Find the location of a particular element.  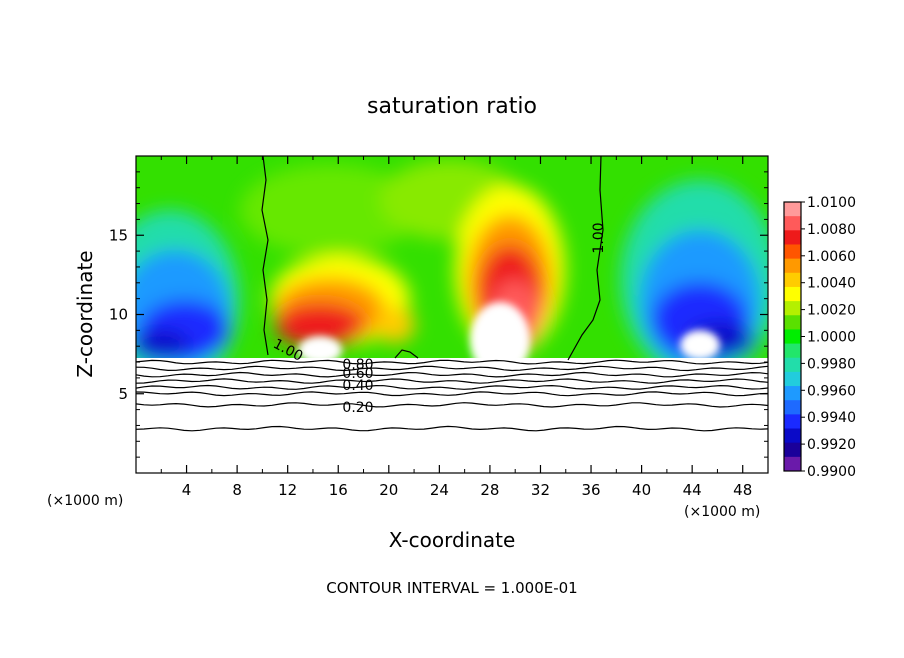

contour-label-0-40: 0.40 is located at coordinates (357, 386).